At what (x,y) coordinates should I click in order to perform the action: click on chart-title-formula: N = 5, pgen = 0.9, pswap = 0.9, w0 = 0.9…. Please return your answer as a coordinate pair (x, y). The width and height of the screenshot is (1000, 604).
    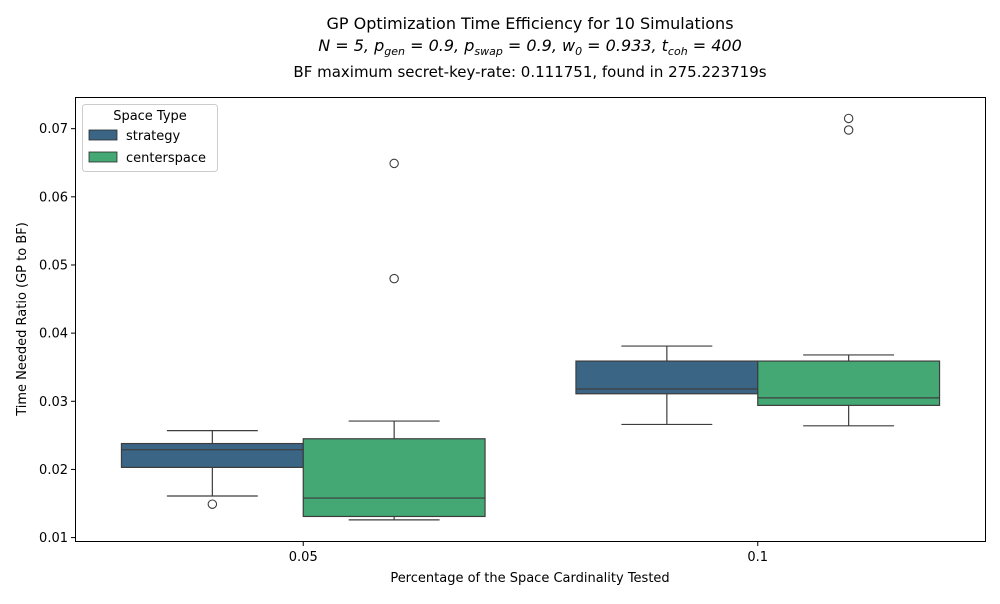
    Looking at the image, I should click on (530, 47).